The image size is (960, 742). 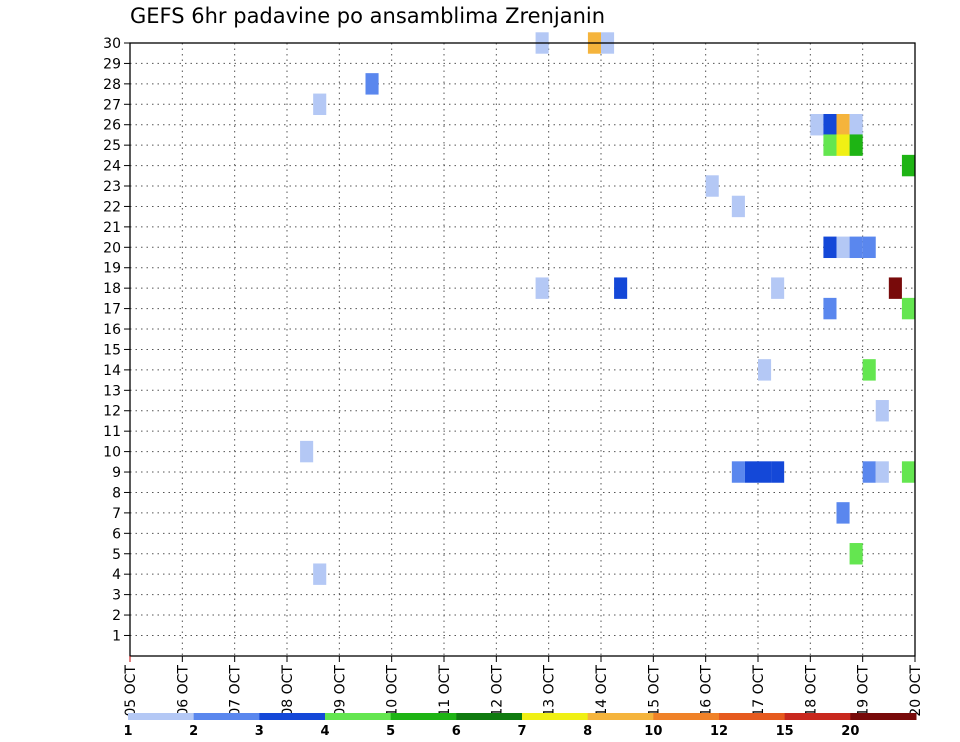 What do you see at coordinates (116, 473) in the screenshot?
I see `y-tick-label: 9` at bounding box center [116, 473].